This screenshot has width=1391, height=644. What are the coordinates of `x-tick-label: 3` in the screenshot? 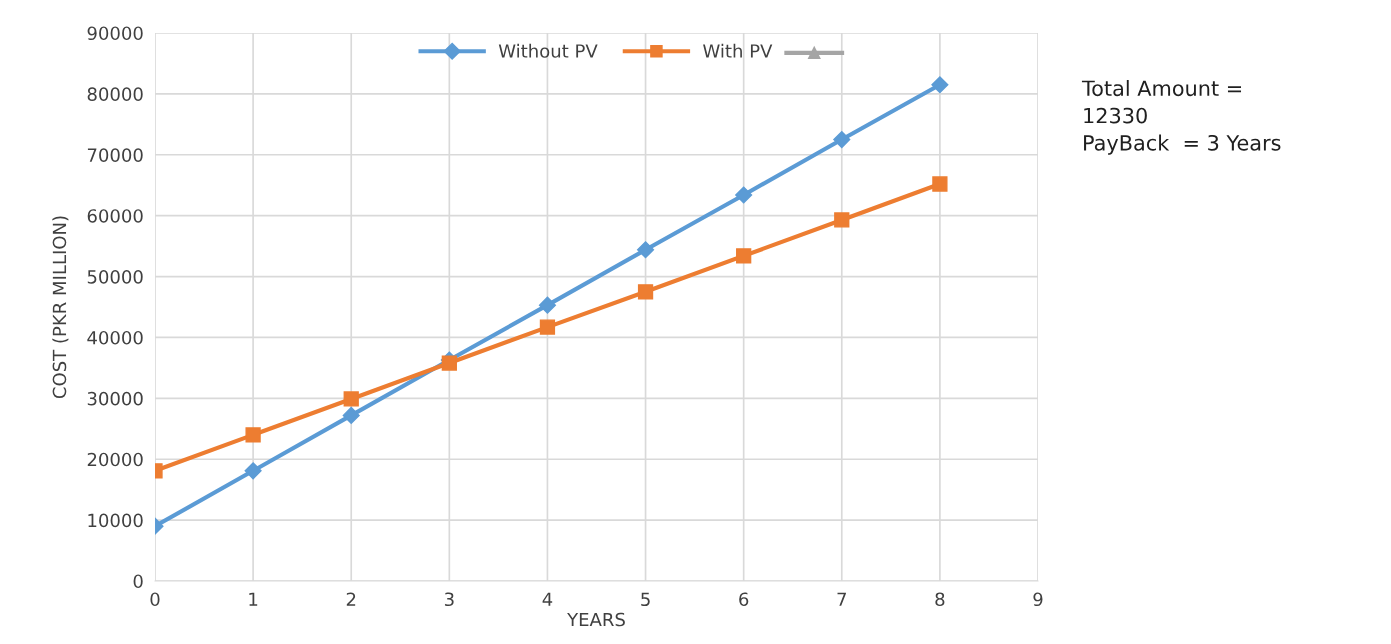 It's located at (449, 599).